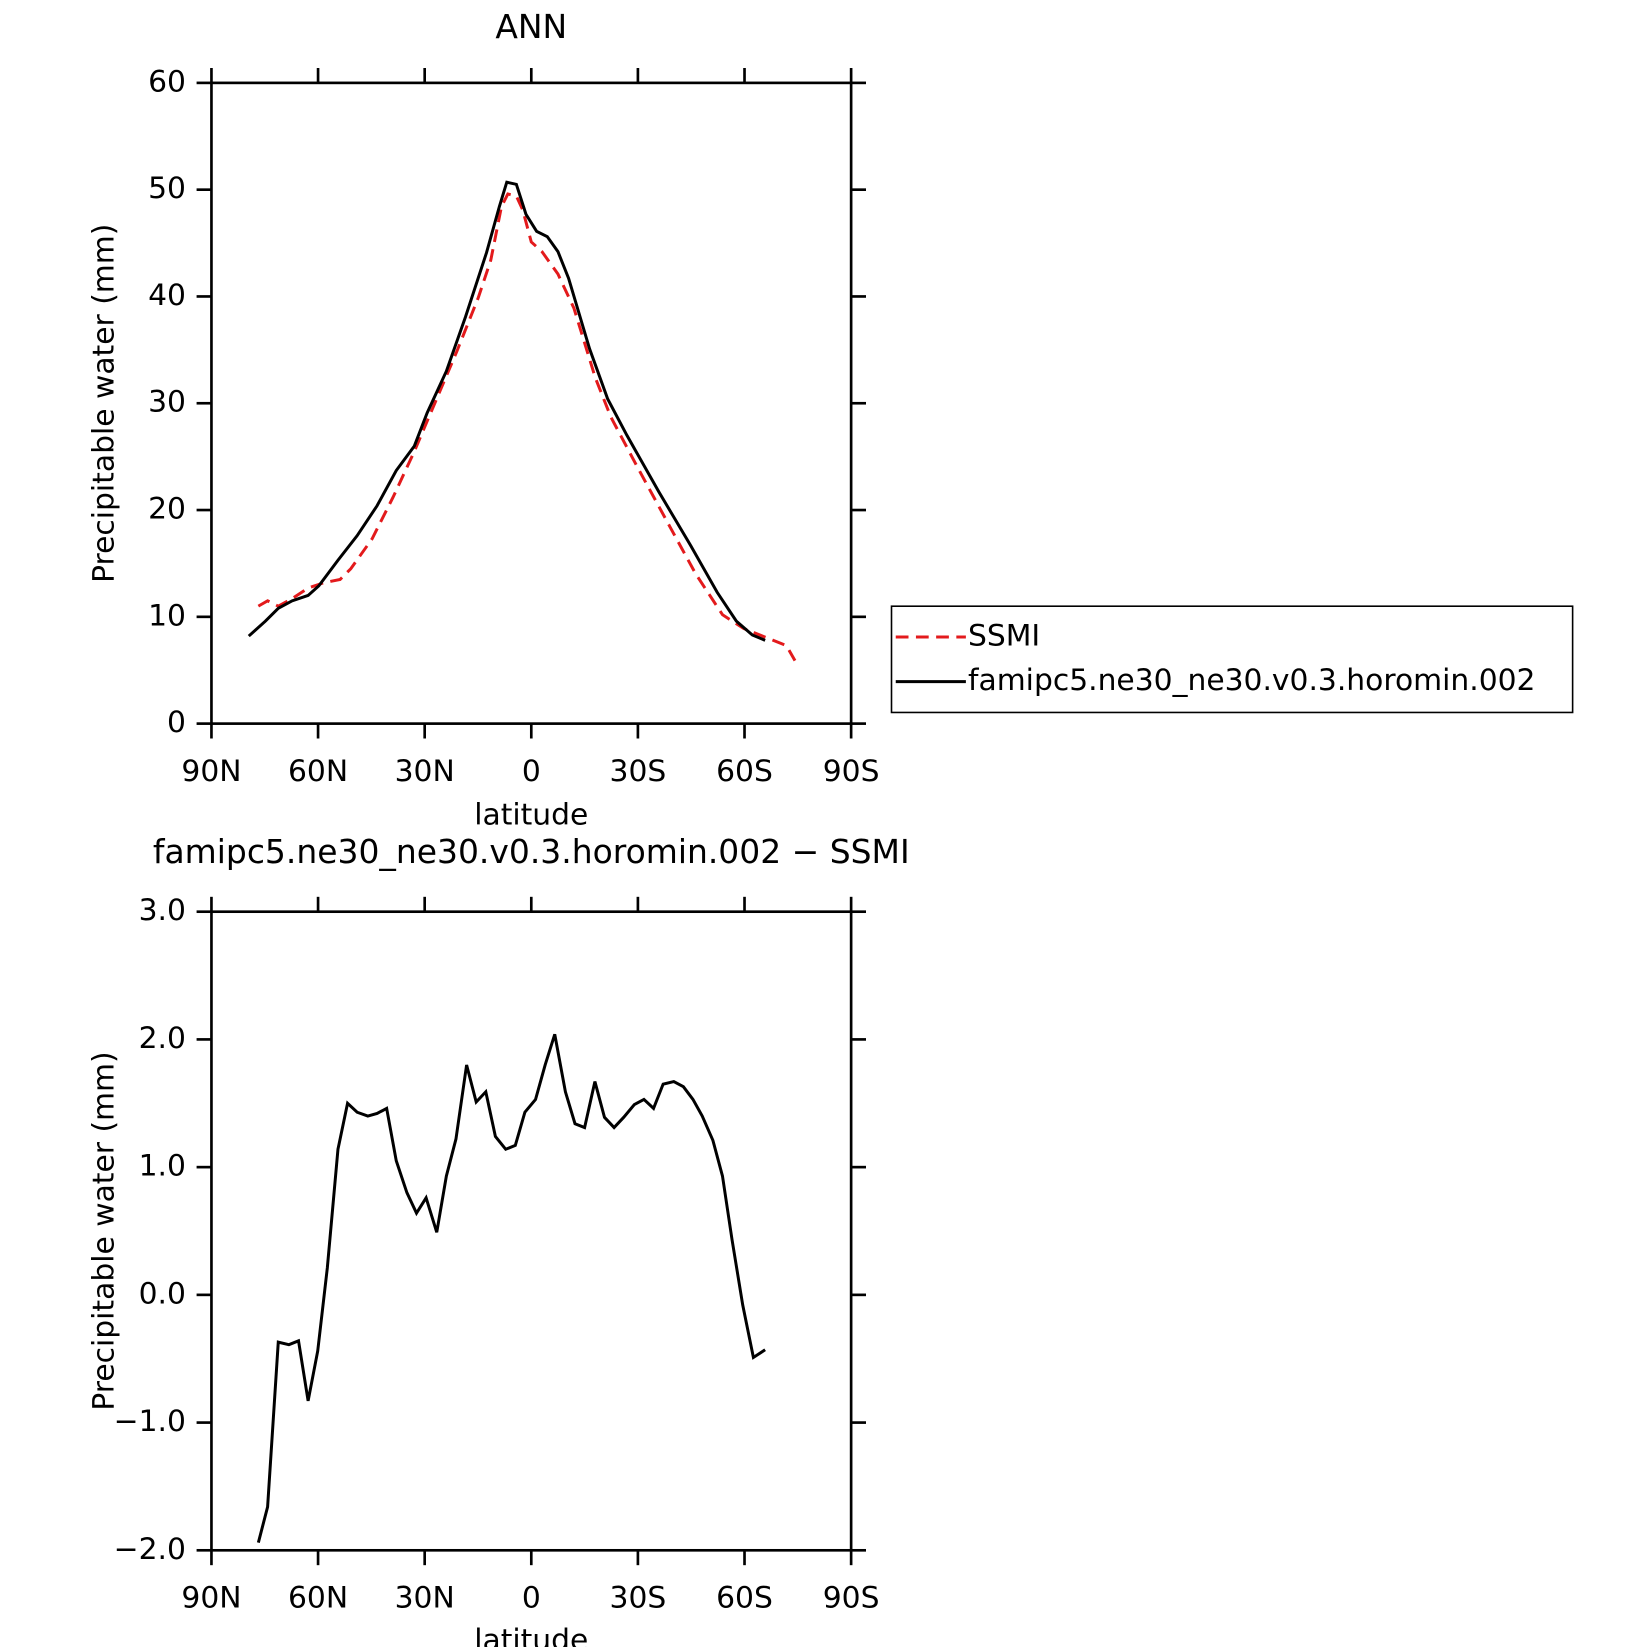  I want to click on legend-box, so click(1232, 659).